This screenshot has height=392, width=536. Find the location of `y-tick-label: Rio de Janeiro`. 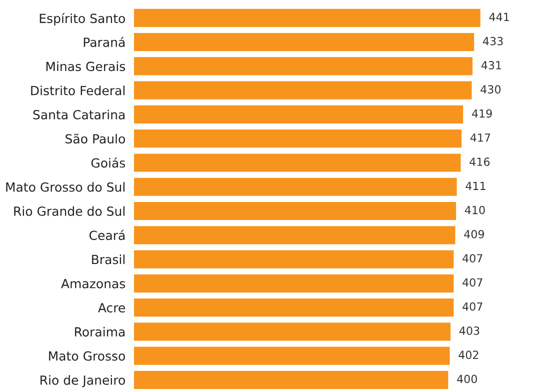

y-tick-label: Rio de Janeiro is located at coordinates (82, 381).